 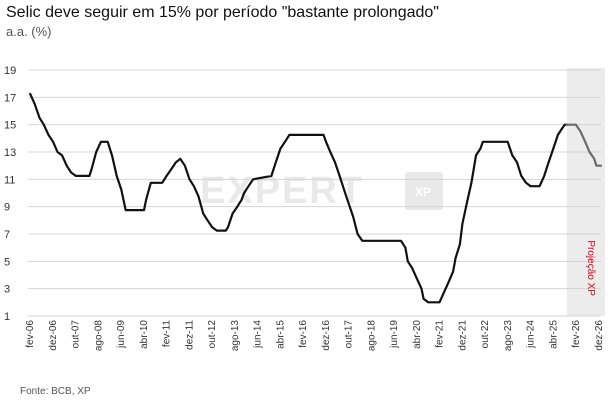 I want to click on y-tick-label: 3, so click(x=7, y=290).